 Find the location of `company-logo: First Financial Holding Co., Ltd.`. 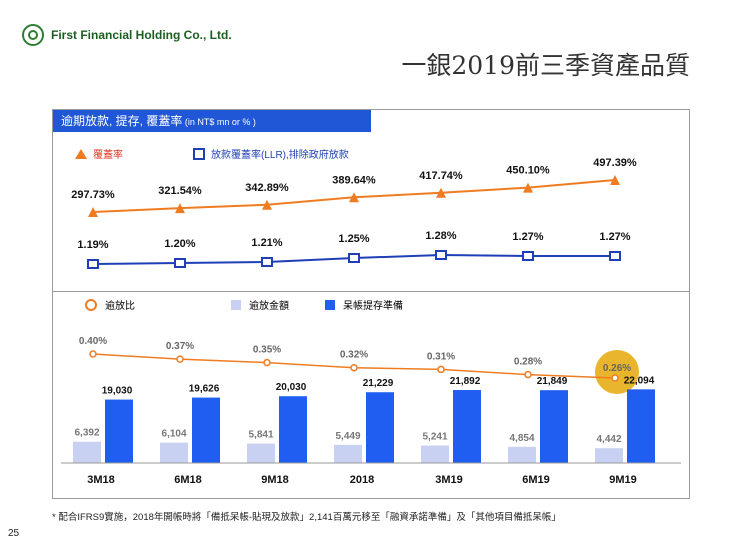

company-logo: First Financial Holding Co., Ltd. is located at coordinates (127, 35).